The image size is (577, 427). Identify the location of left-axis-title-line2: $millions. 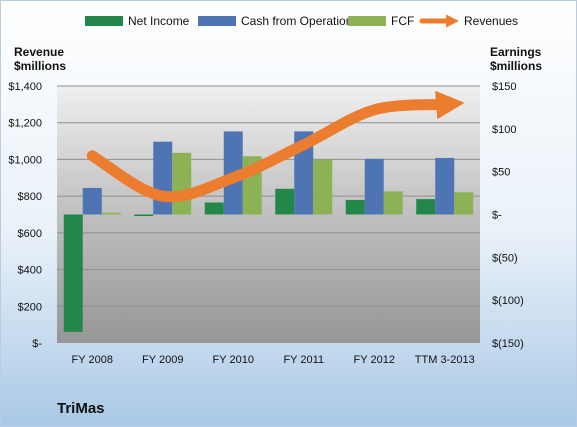
(40, 66).